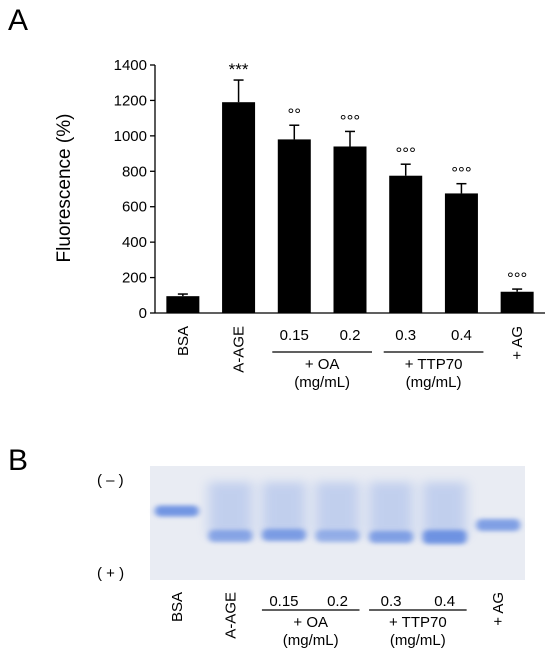 Image resolution: width=550 pixels, height=667 pixels. Describe the element at coordinates (143, 313) in the screenshot. I see `y-tick-label: 0` at that location.